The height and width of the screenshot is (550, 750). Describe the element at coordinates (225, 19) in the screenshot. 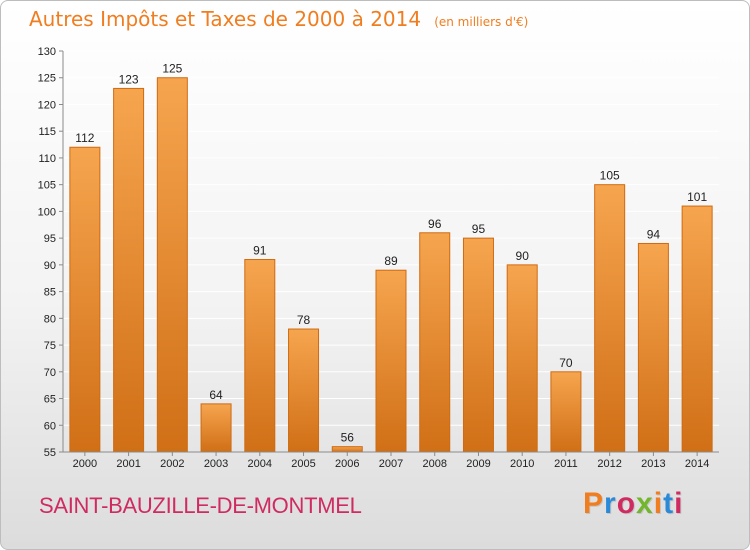

I see `chart-title-main: Autres Impôts et Taxes de 2000 à 2014` at that location.